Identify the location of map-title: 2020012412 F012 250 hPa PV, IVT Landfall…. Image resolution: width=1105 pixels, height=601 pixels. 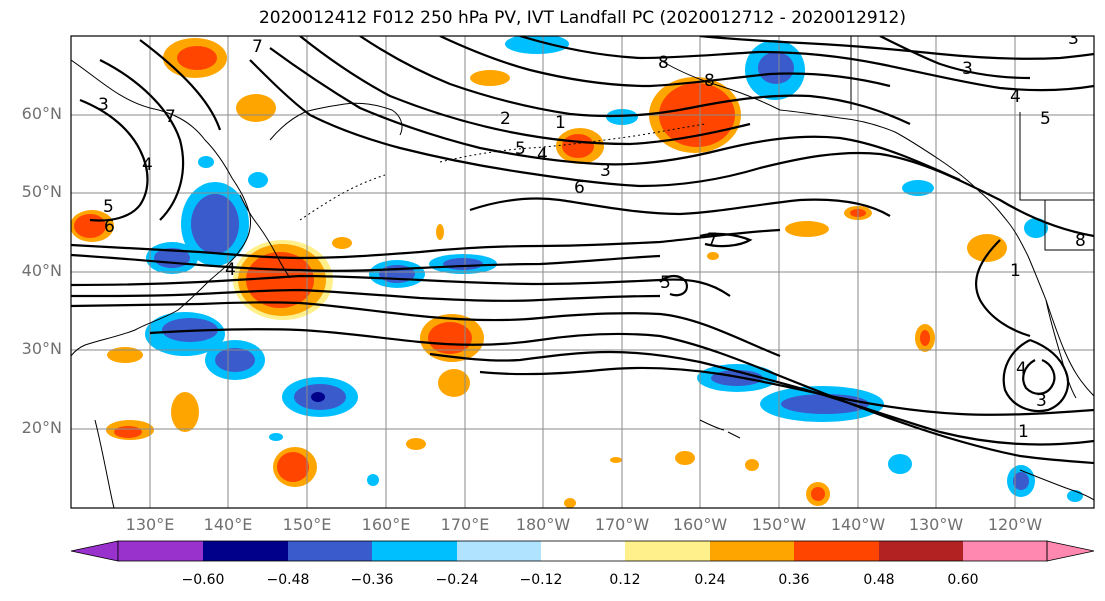
(582, 18).